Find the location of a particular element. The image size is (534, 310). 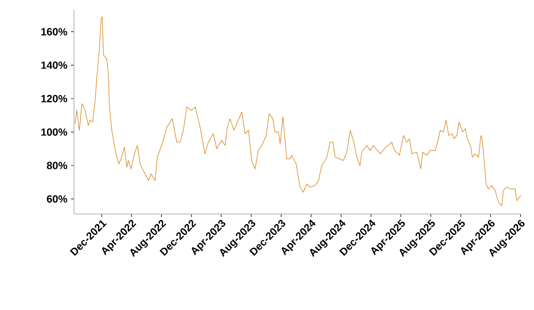

y-tick-label: 80% is located at coordinates (57, 166).